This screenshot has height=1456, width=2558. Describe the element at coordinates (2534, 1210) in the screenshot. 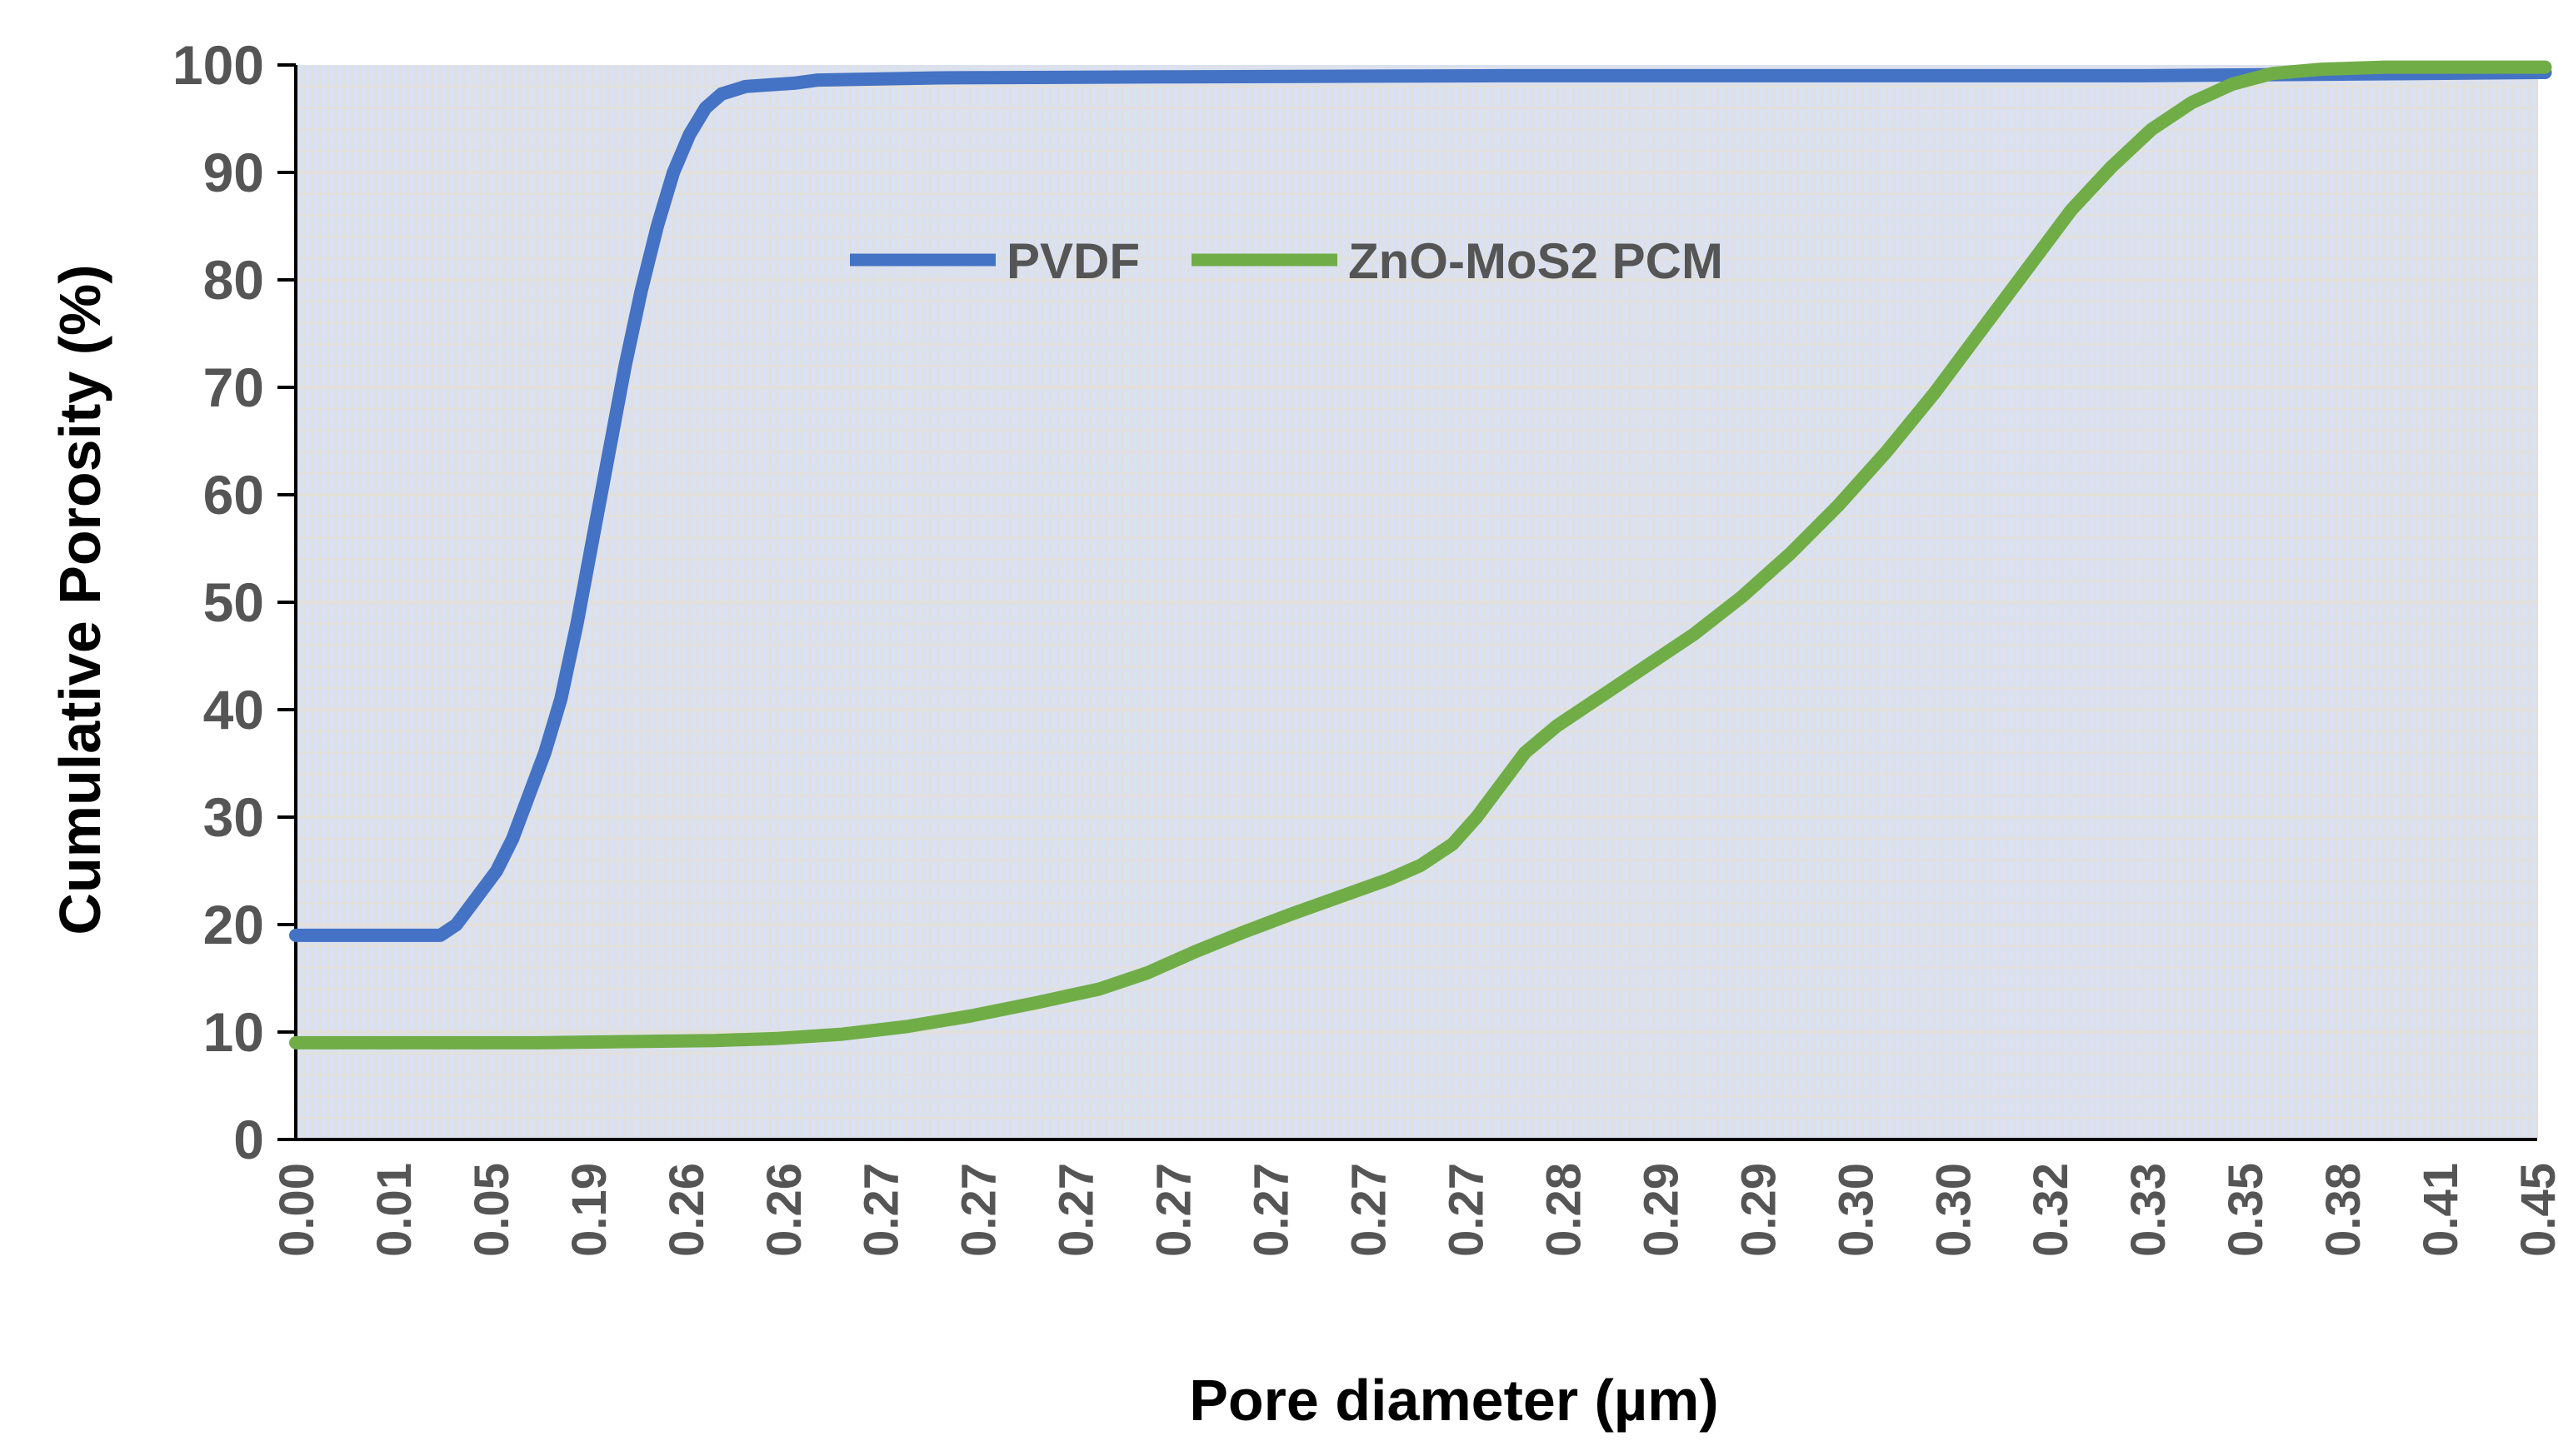

I see `x-tick-label: 0.45` at that location.